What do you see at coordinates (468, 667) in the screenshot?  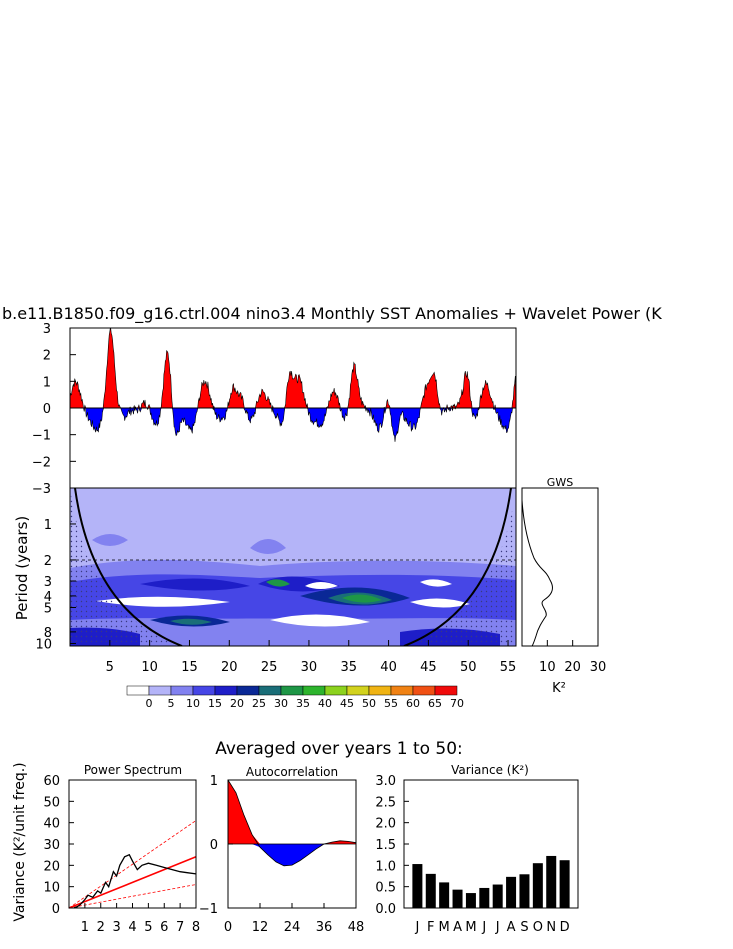 I see `x-tick-label: 50` at bounding box center [468, 667].